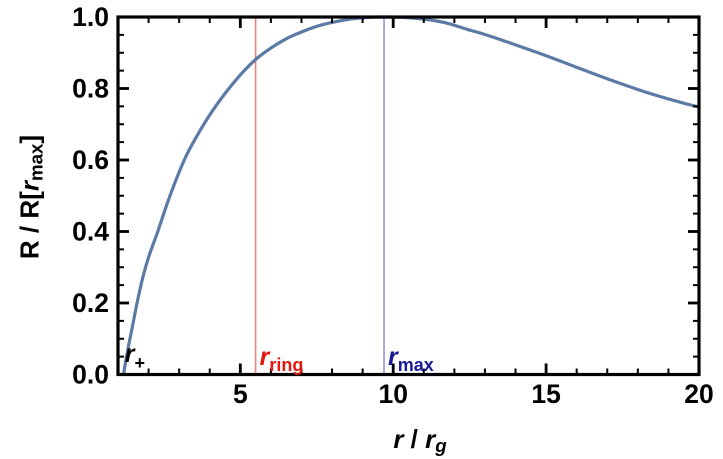  I want to click on y-axis-label-var: r, so click(29, 186).